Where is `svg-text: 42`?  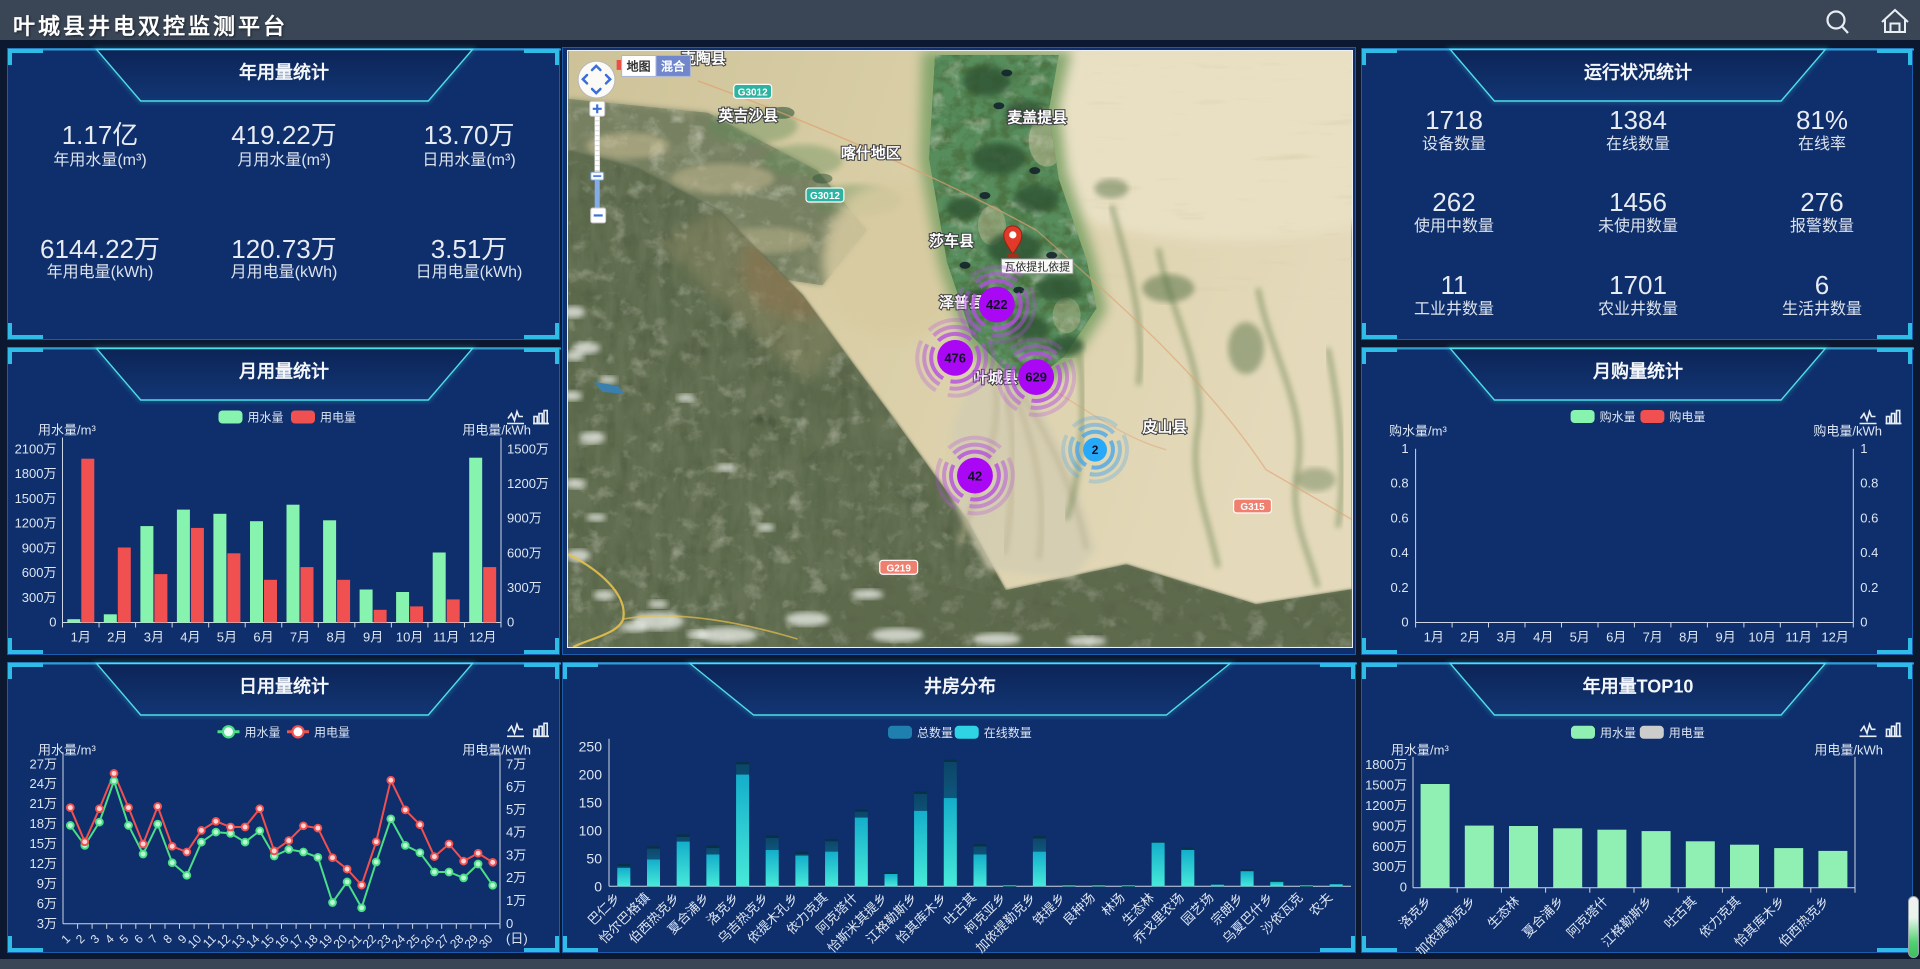 svg-text: 42 is located at coordinates (975, 475).